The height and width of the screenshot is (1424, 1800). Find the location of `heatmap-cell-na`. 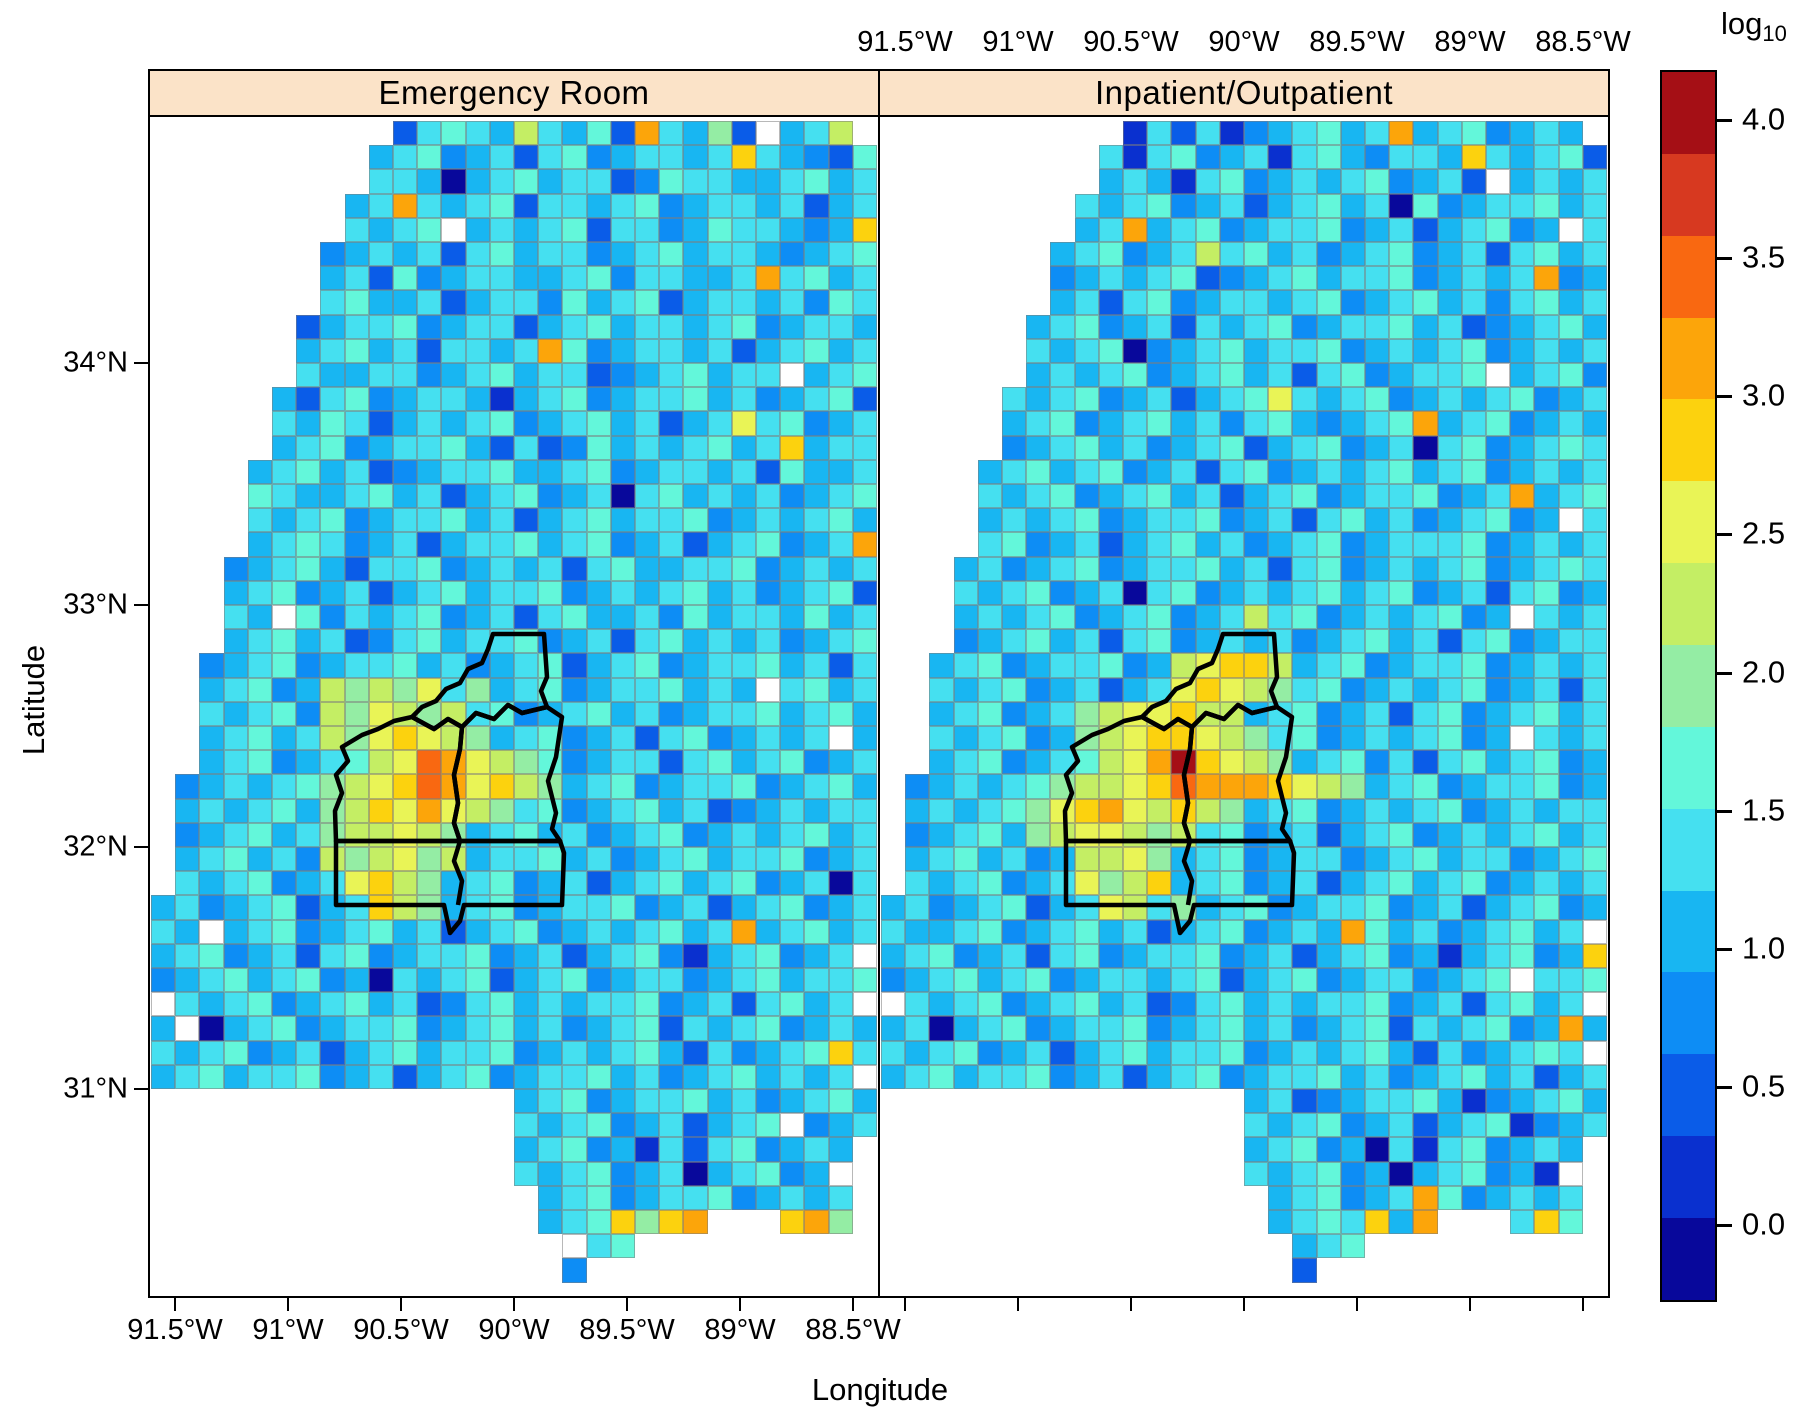

heatmap-cell-na is located at coordinates (453, 229).